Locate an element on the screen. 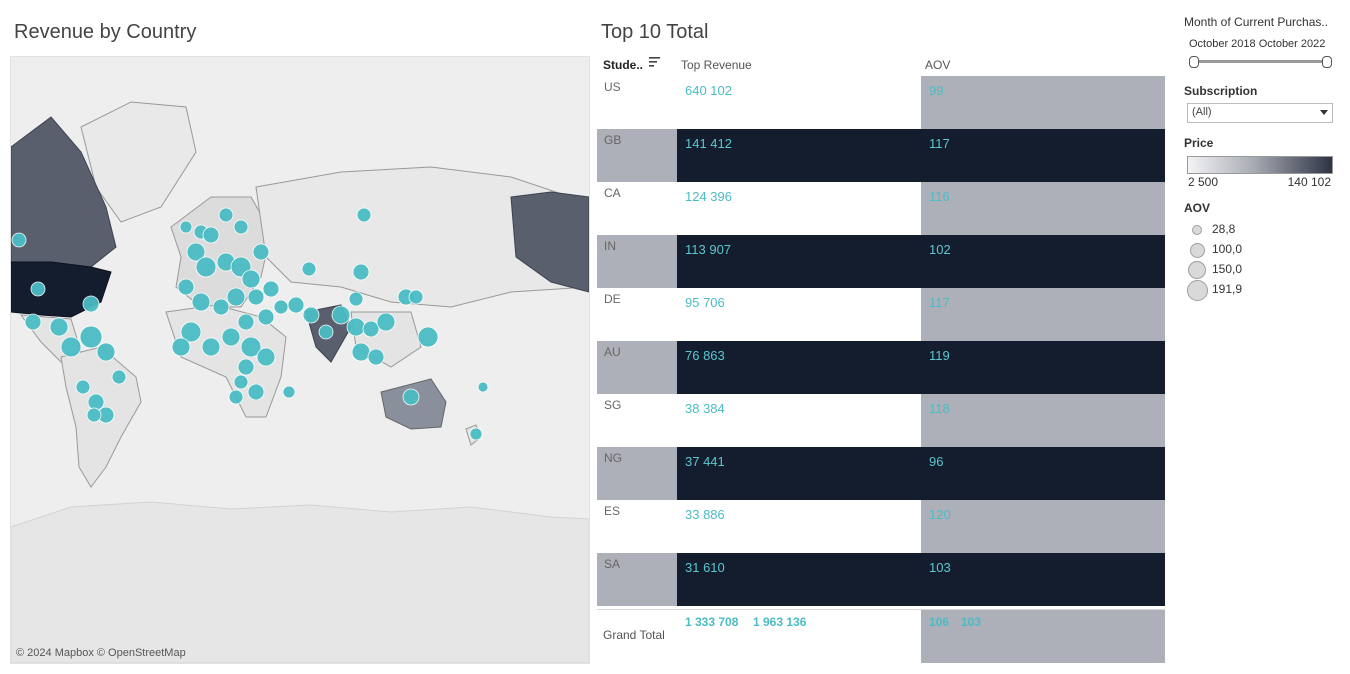 The image size is (1350, 674). asia-shape is located at coordinates (422, 237).